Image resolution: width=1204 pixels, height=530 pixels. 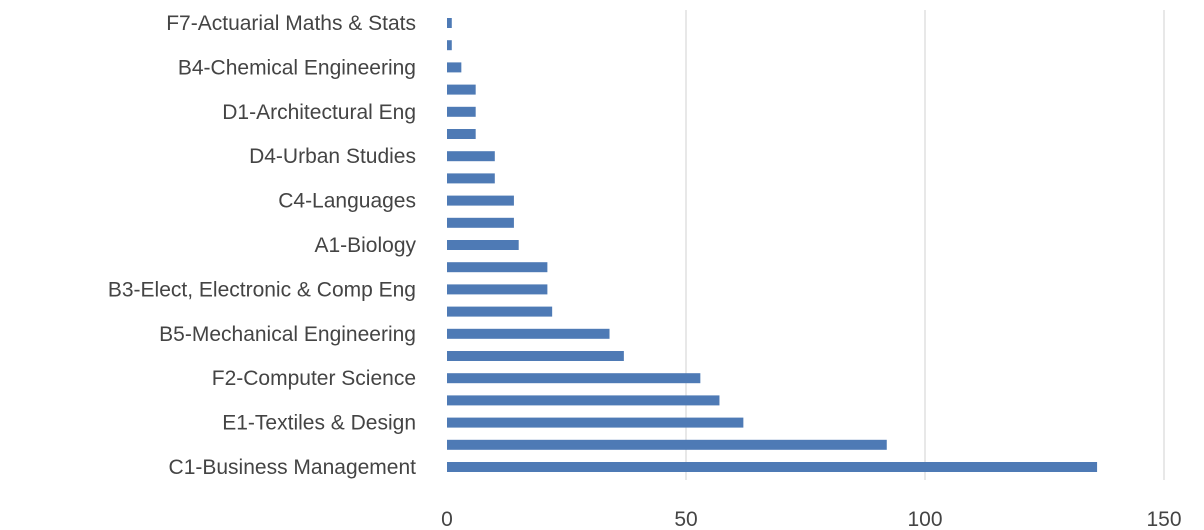 I want to click on category-label: C1-Business Management, so click(x=293, y=467).